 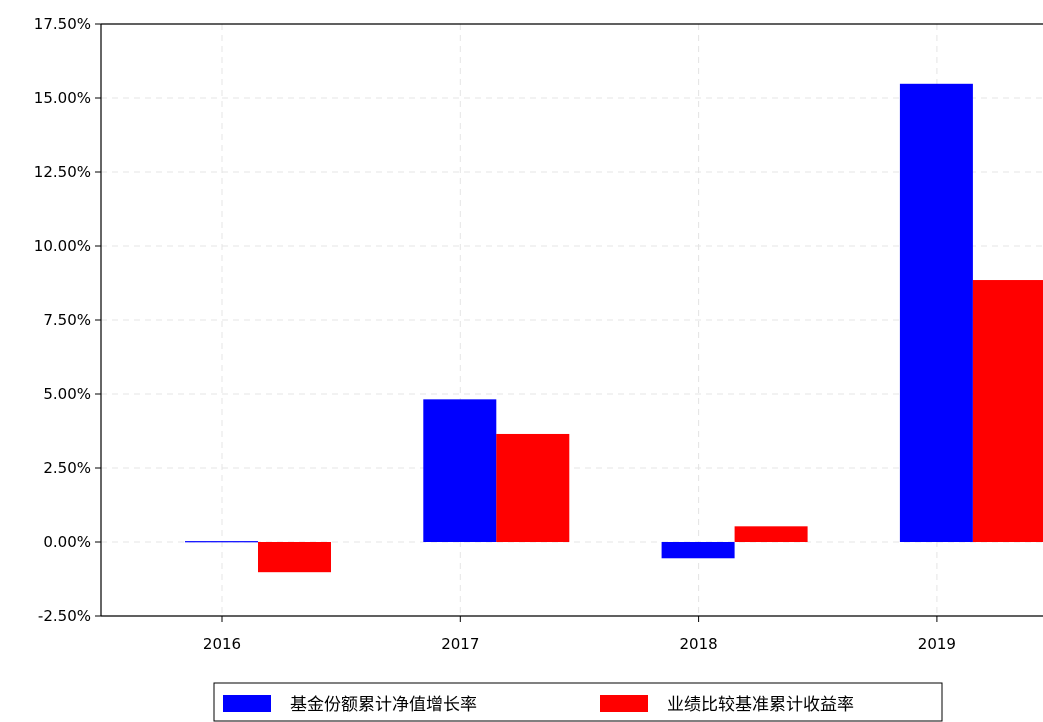 What do you see at coordinates (62, 98) in the screenshot?
I see `y-tick-label: 15.00%` at bounding box center [62, 98].